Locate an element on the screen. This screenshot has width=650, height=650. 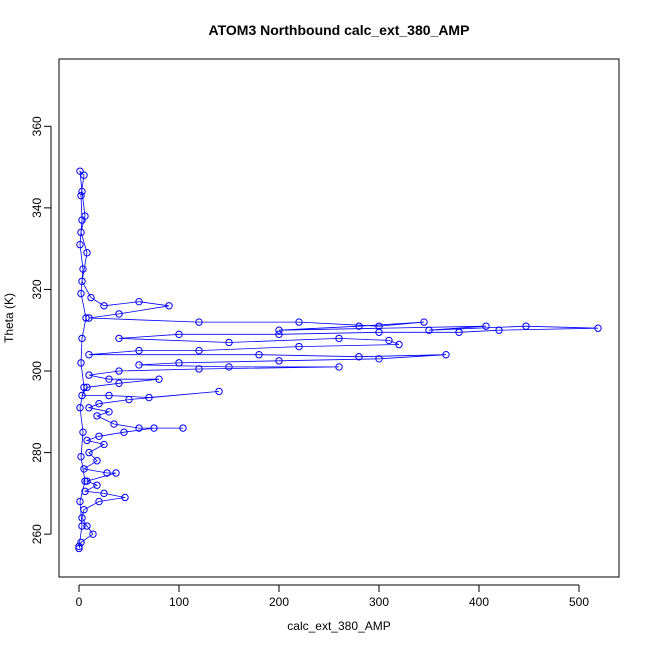
x-tick-label: 200 is located at coordinates (279, 602).